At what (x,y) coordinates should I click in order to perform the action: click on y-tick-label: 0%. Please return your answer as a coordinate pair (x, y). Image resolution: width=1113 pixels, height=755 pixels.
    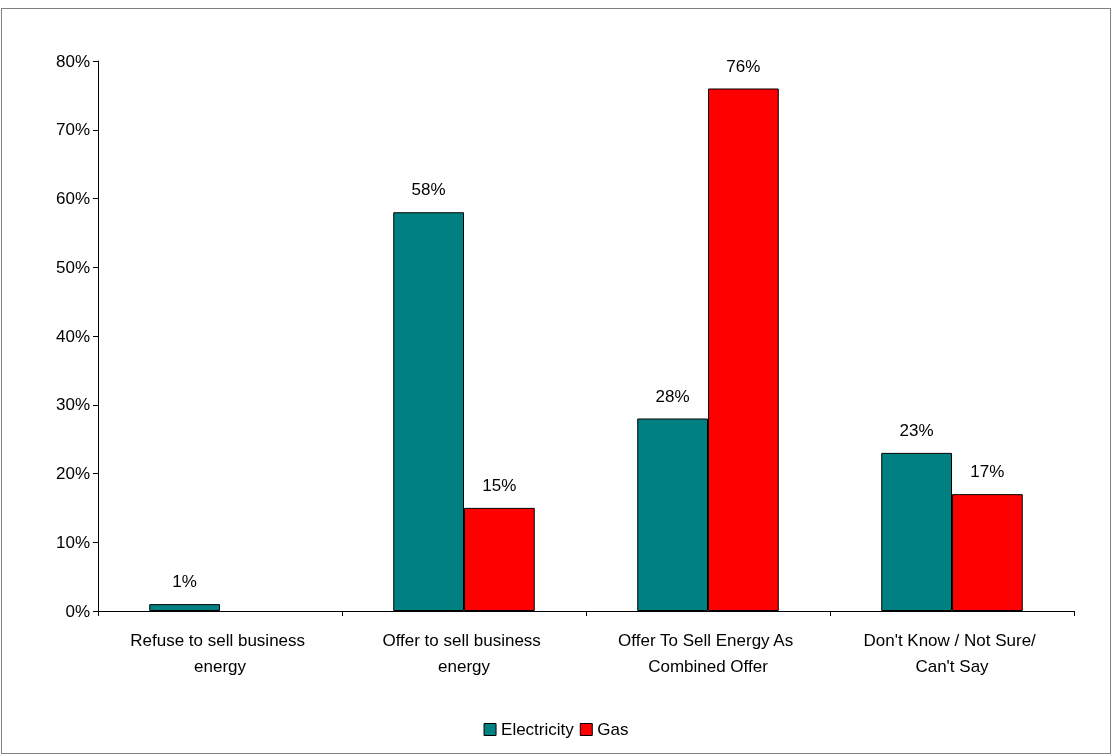
    Looking at the image, I should click on (77, 611).